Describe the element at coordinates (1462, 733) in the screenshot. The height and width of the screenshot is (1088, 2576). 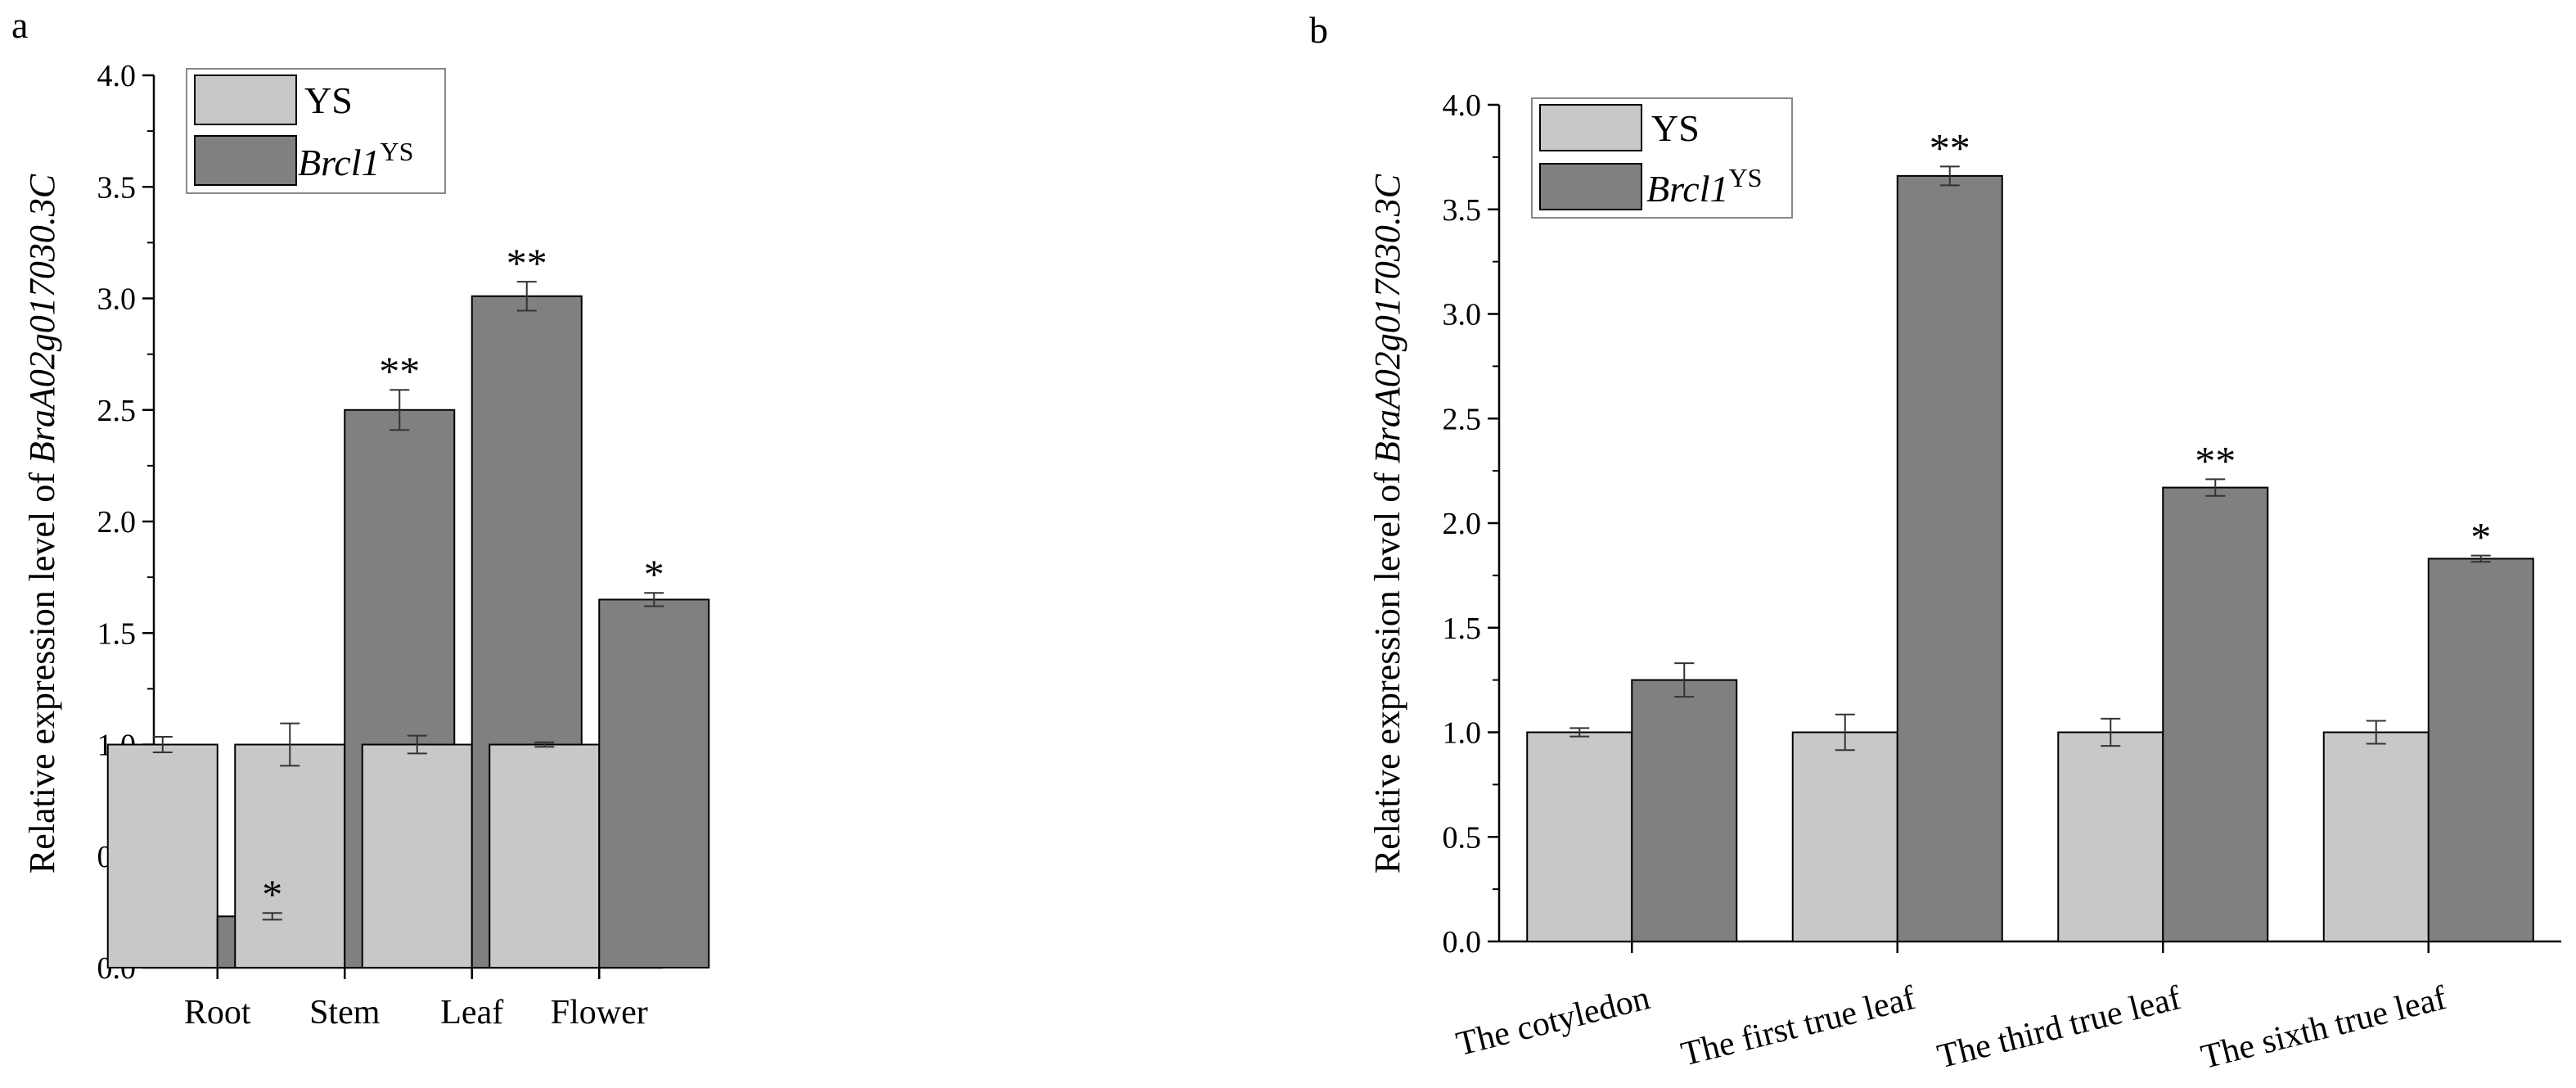
I see `panel-b-y-tick-label: 1.0` at that location.